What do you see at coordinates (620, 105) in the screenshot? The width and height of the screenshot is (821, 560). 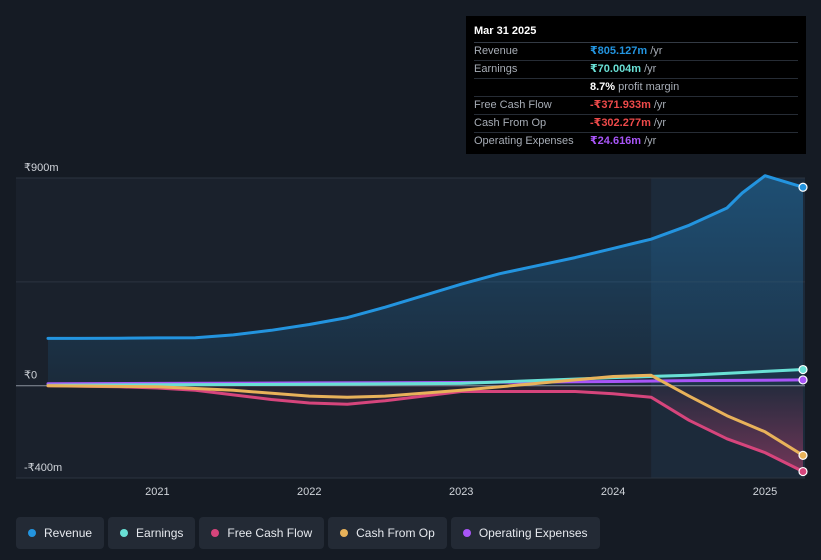 I see `tooltip-value: -₹371.933m` at bounding box center [620, 105].